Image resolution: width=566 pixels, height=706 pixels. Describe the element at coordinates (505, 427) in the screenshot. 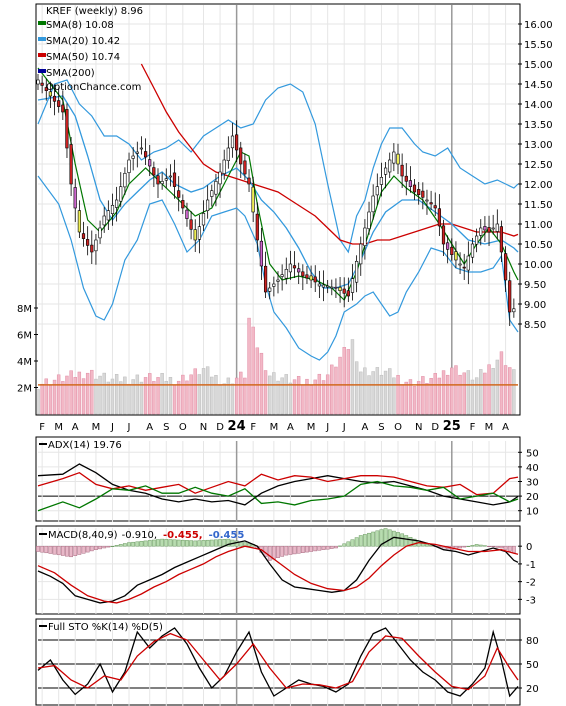

I see `x-axis-label: A` at that location.